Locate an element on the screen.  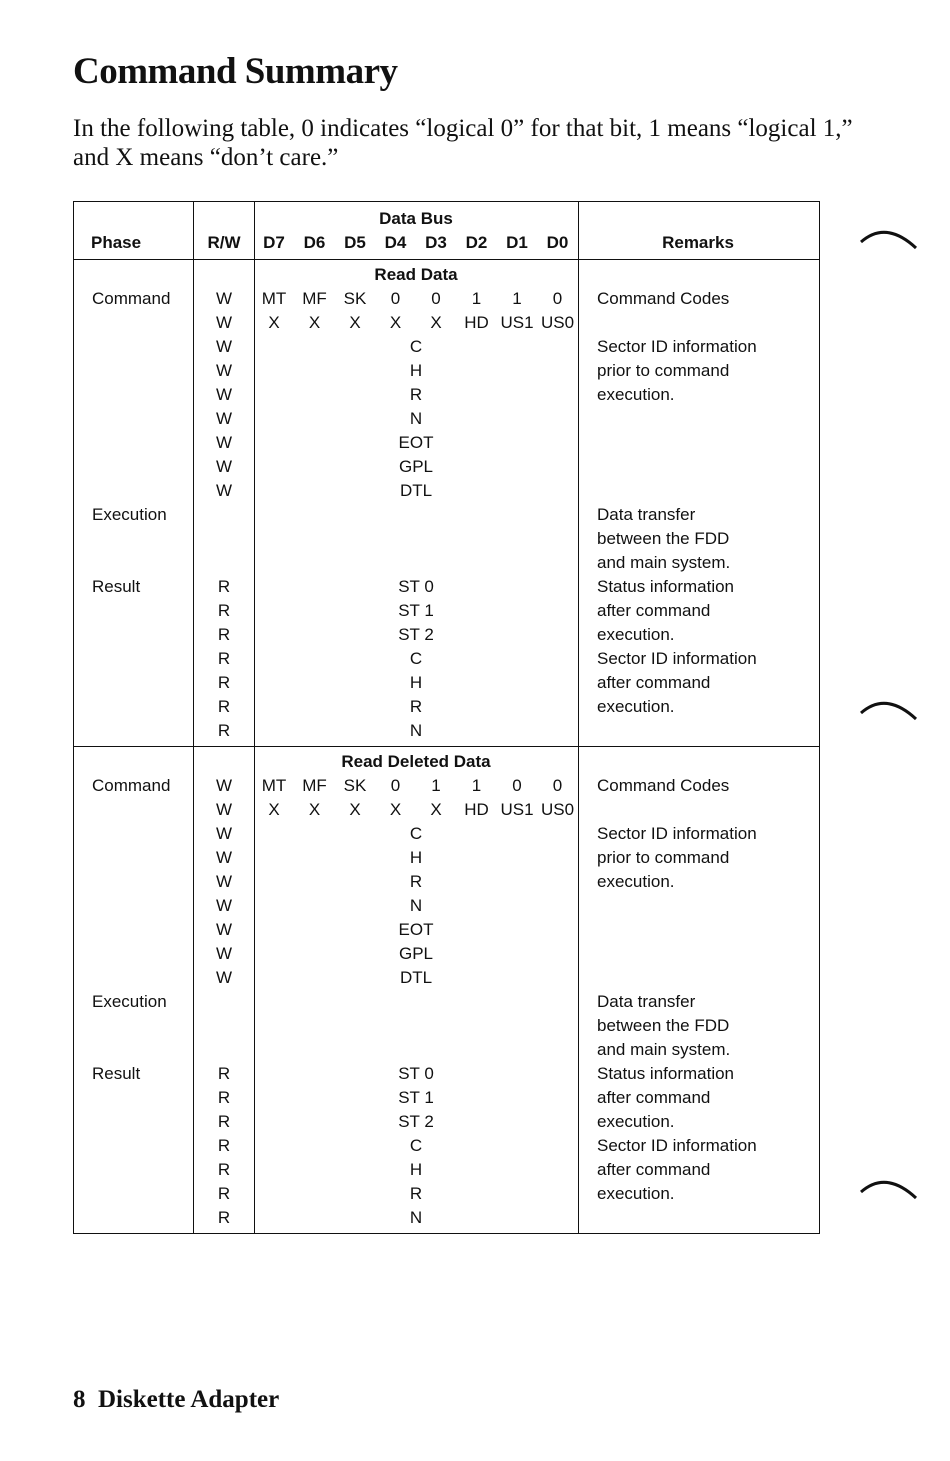
bit-value: US1 is located at coordinates (517, 809).